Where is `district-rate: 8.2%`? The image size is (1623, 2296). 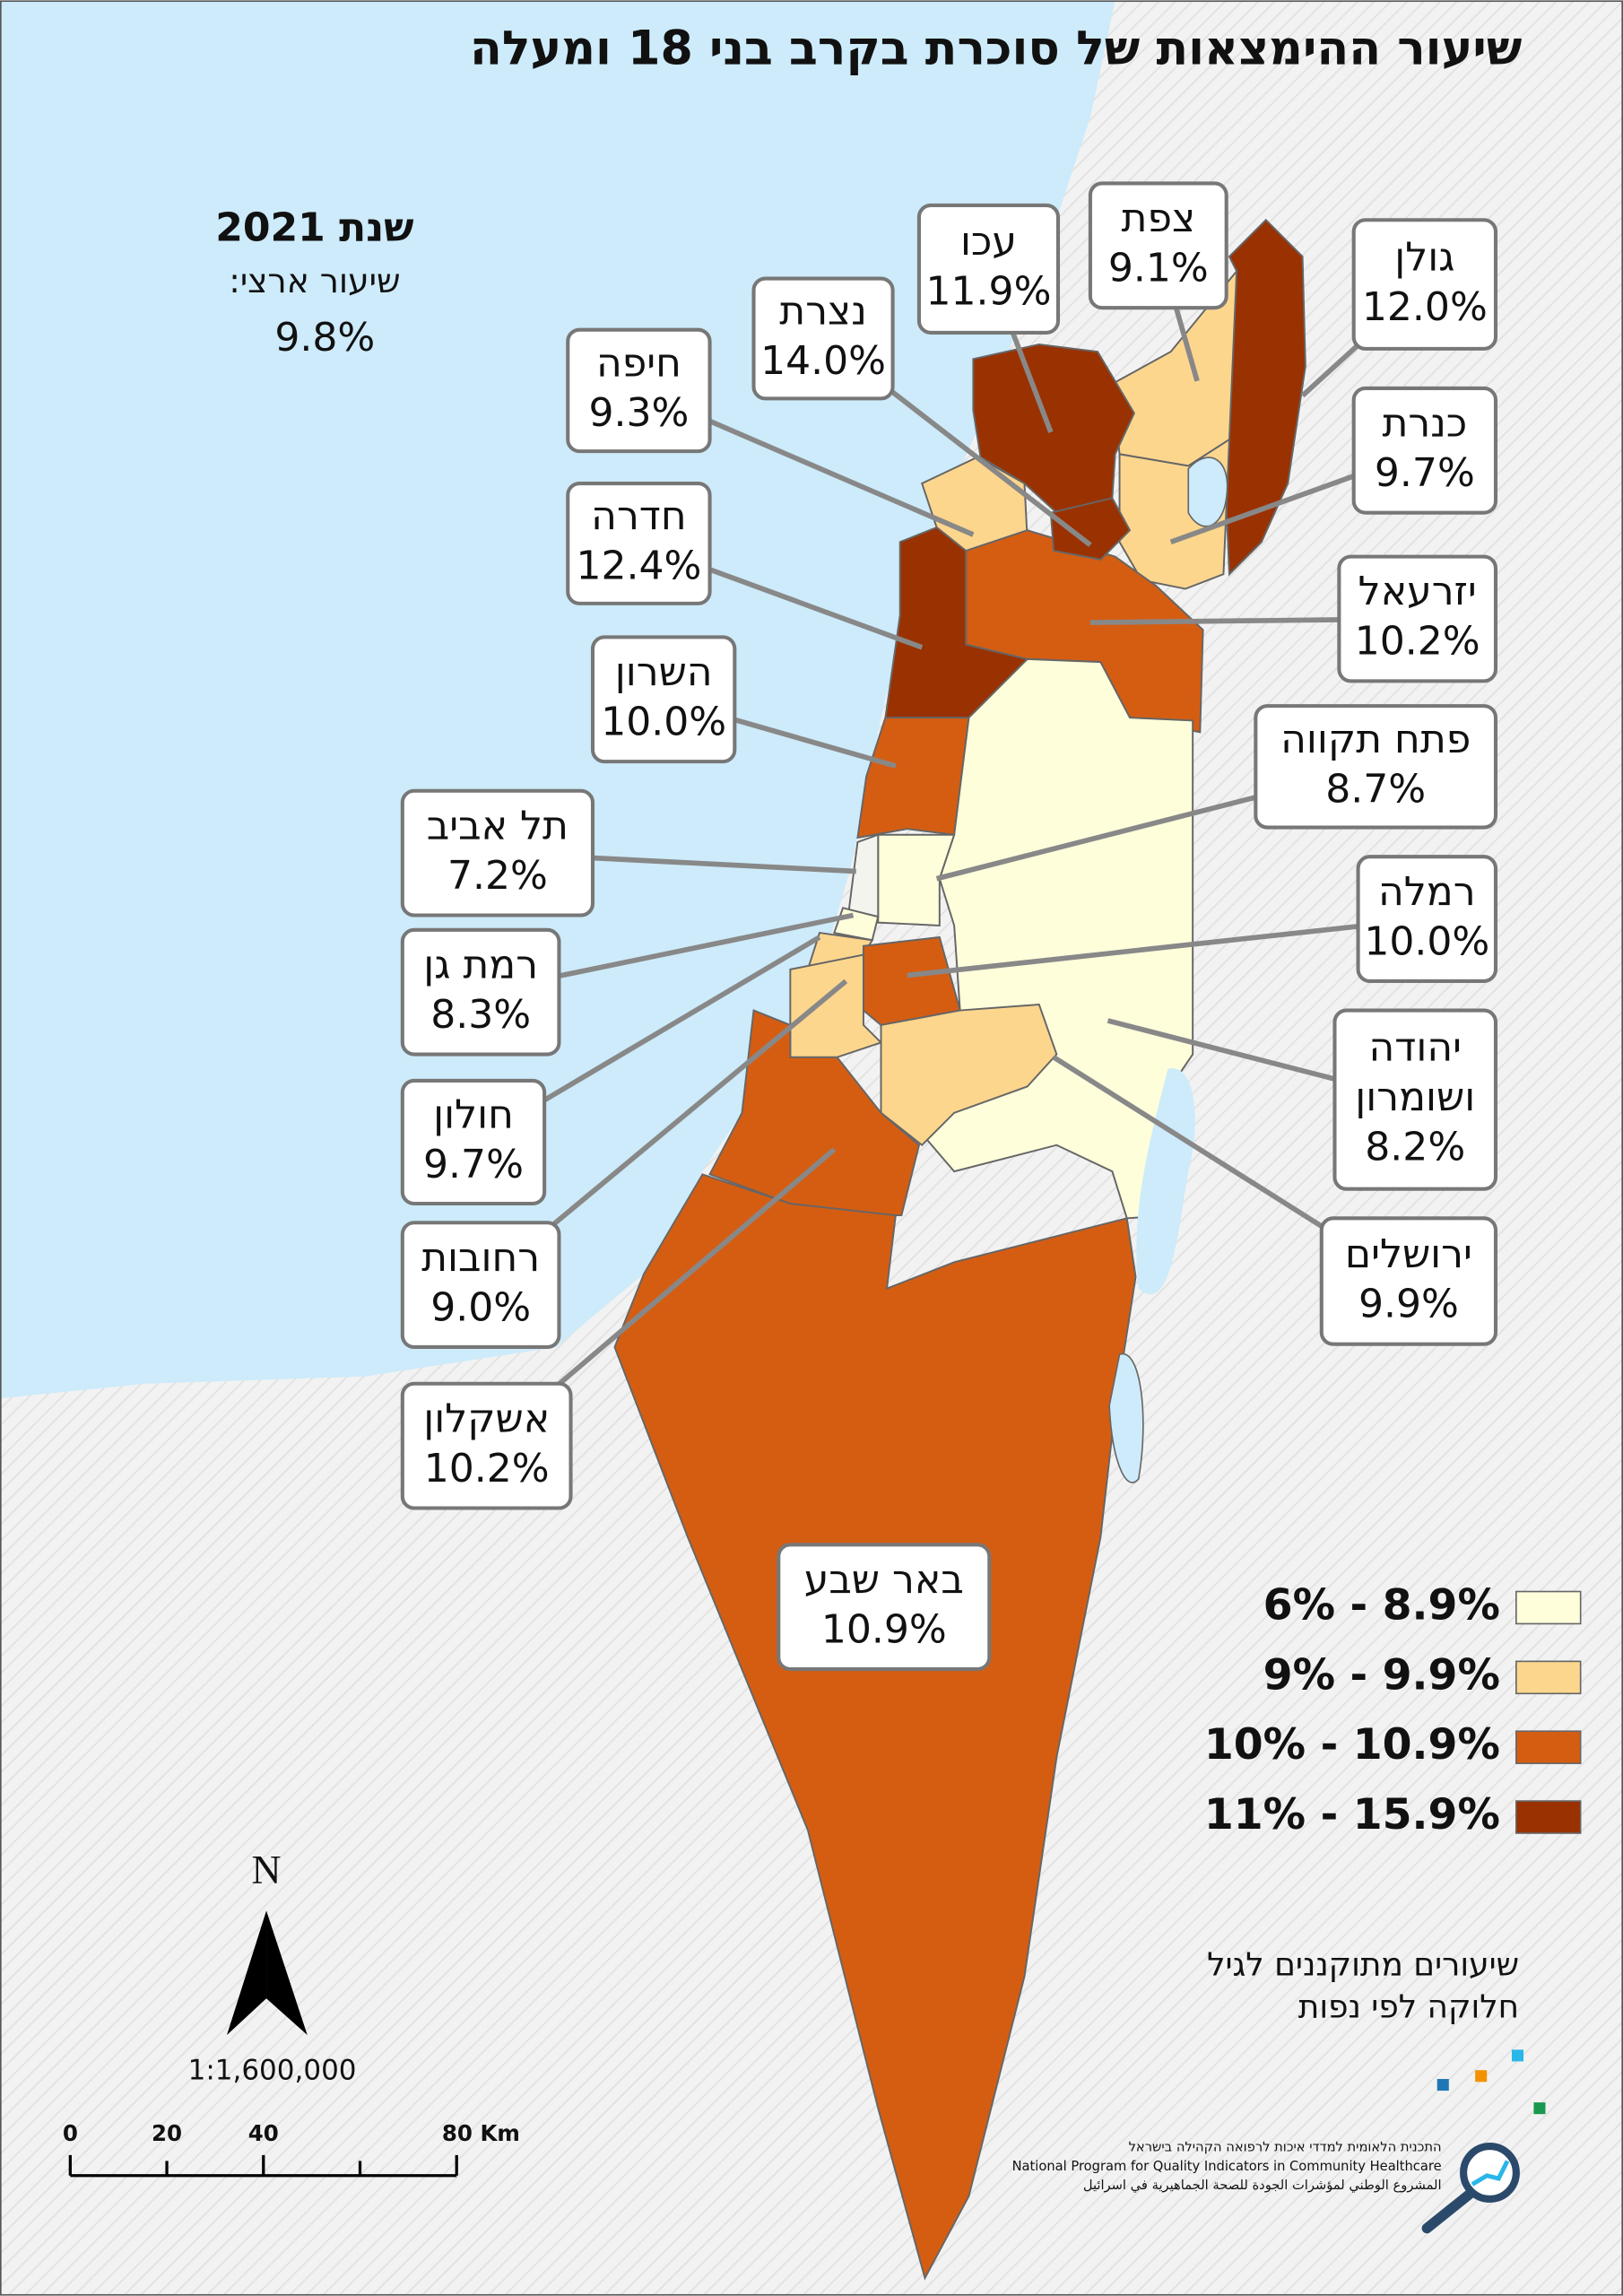
district-rate: 8.2% is located at coordinates (1415, 1147).